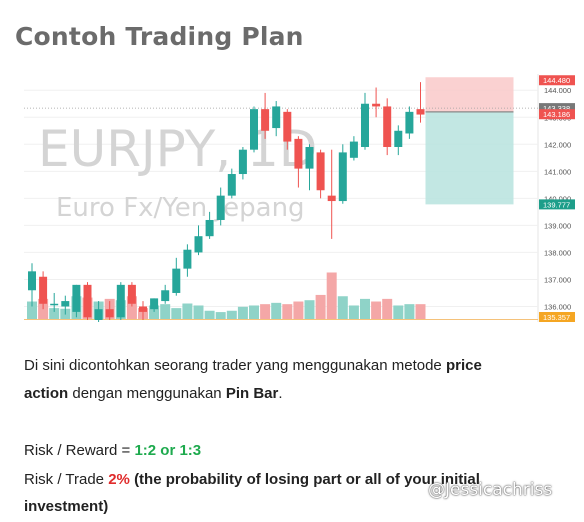 The width and height of the screenshot is (584, 522). I want to click on y-tick-label: 137.000, so click(557, 279).